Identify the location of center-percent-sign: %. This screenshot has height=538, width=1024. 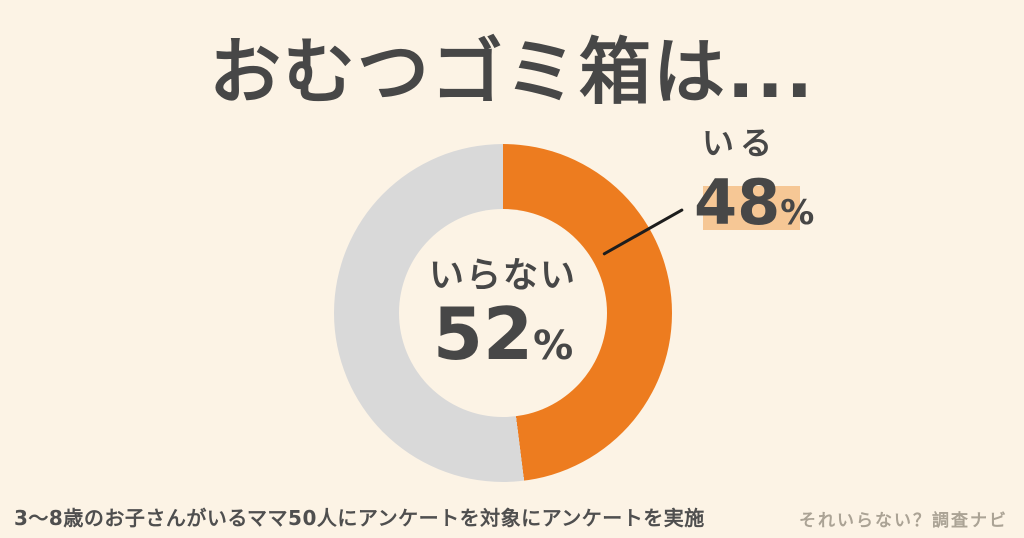
(553, 346).